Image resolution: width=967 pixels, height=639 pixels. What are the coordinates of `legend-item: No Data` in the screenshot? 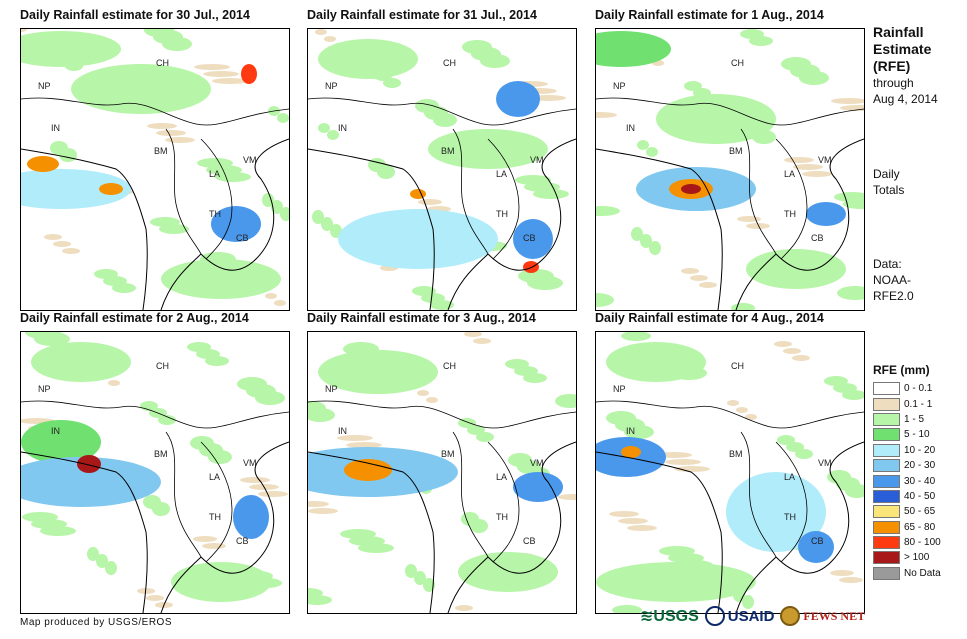 It's located at (907, 573).